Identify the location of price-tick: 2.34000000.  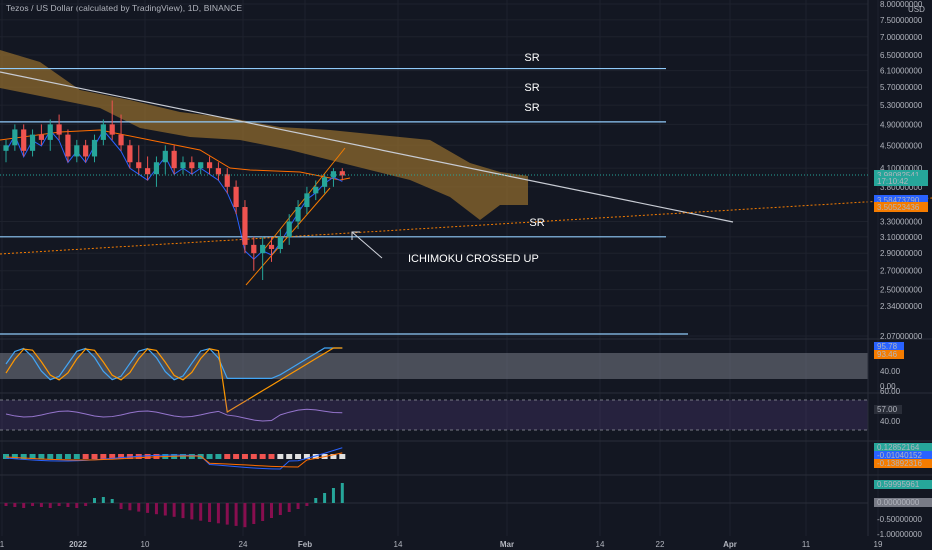
(901, 306).